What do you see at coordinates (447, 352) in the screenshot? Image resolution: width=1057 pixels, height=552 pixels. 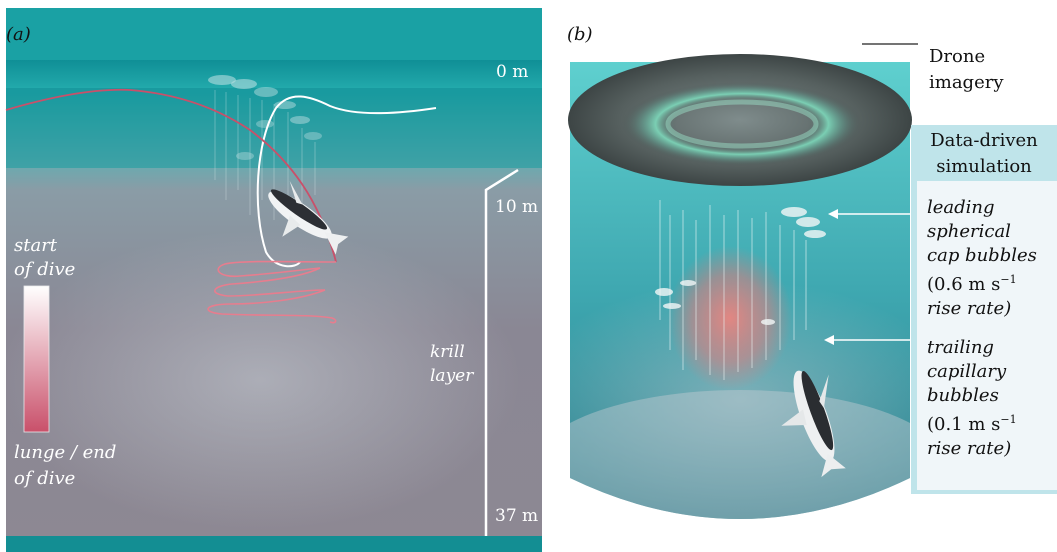 I see `krill-label-line1: krill` at bounding box center [447, 352].